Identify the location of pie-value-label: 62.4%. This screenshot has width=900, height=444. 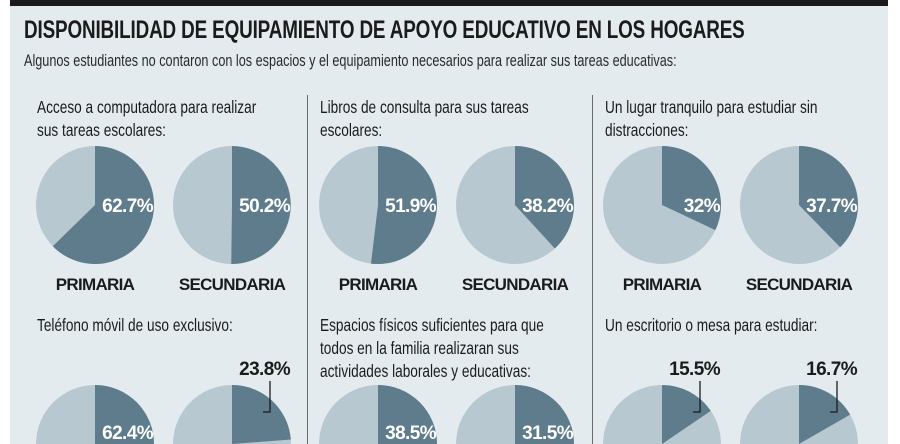
(128, 433).